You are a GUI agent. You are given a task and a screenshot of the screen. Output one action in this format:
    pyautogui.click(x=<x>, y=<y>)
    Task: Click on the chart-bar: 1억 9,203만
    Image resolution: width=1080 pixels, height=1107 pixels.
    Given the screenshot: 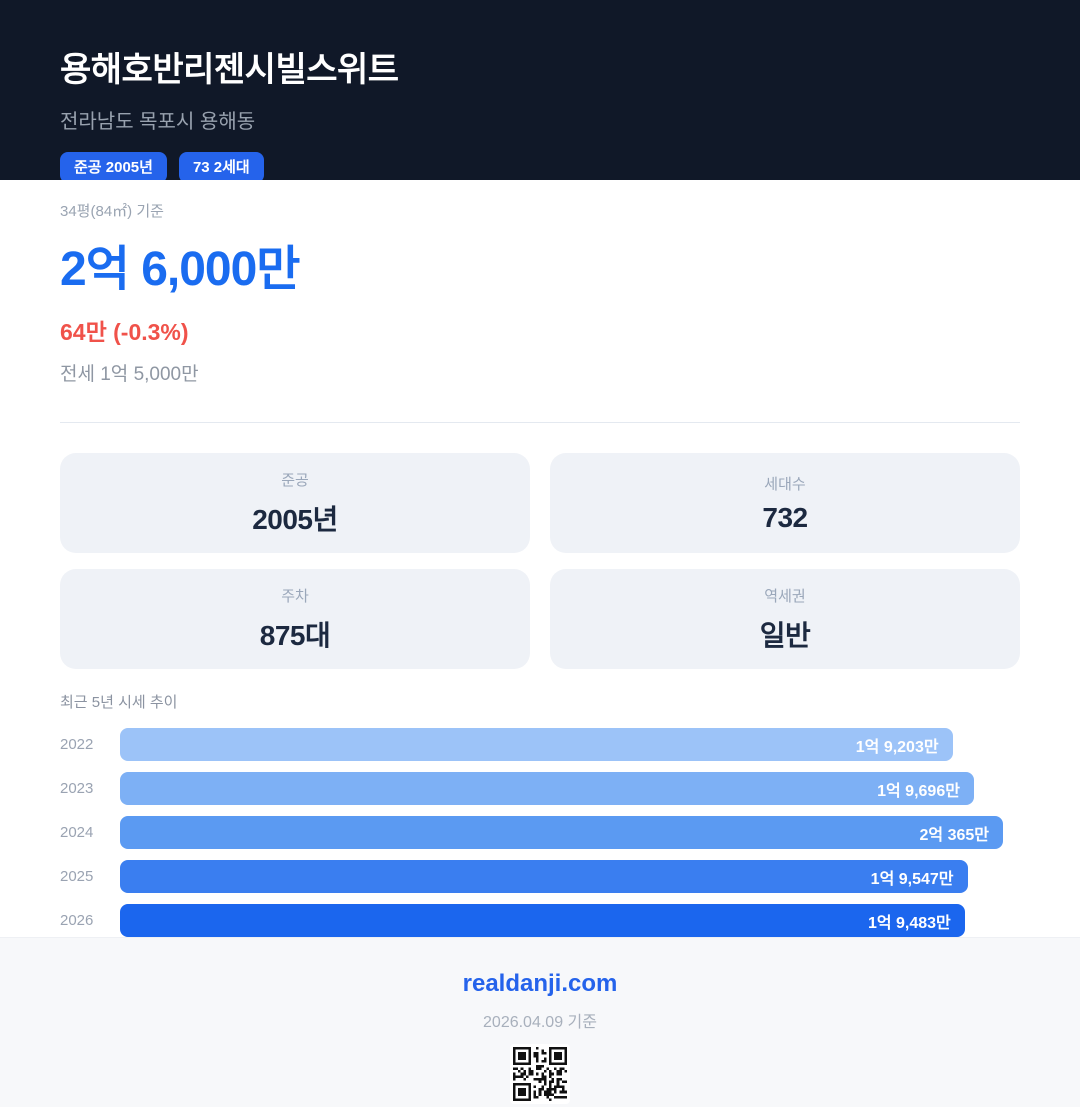 What is the action you would take?
    pyautogui.click(x=536, y=744)
    